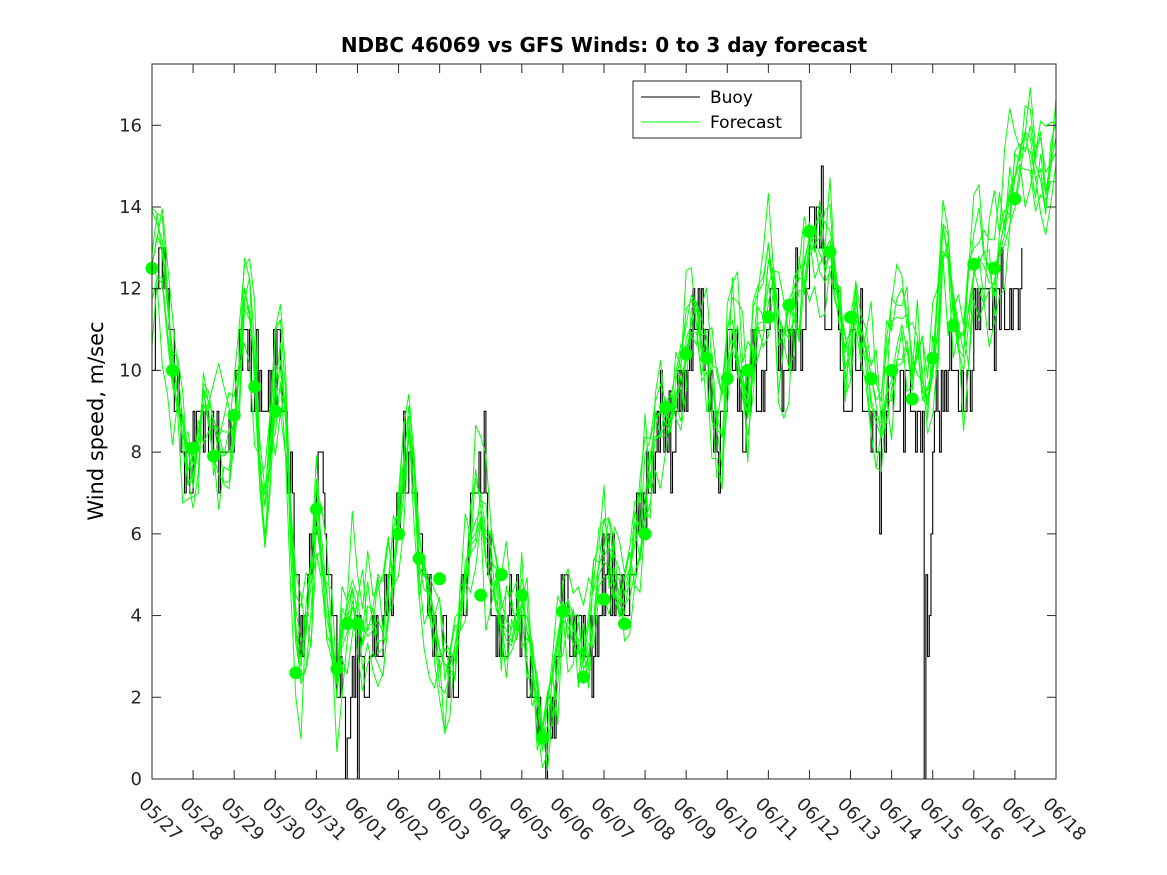 The height and width of the screenshot is (875, 1167). What do you see at coordinates (96, 420) in the screenshot?
I see `y-axis-label: Wind speed, m/sec` at bounding box center [96, 420].